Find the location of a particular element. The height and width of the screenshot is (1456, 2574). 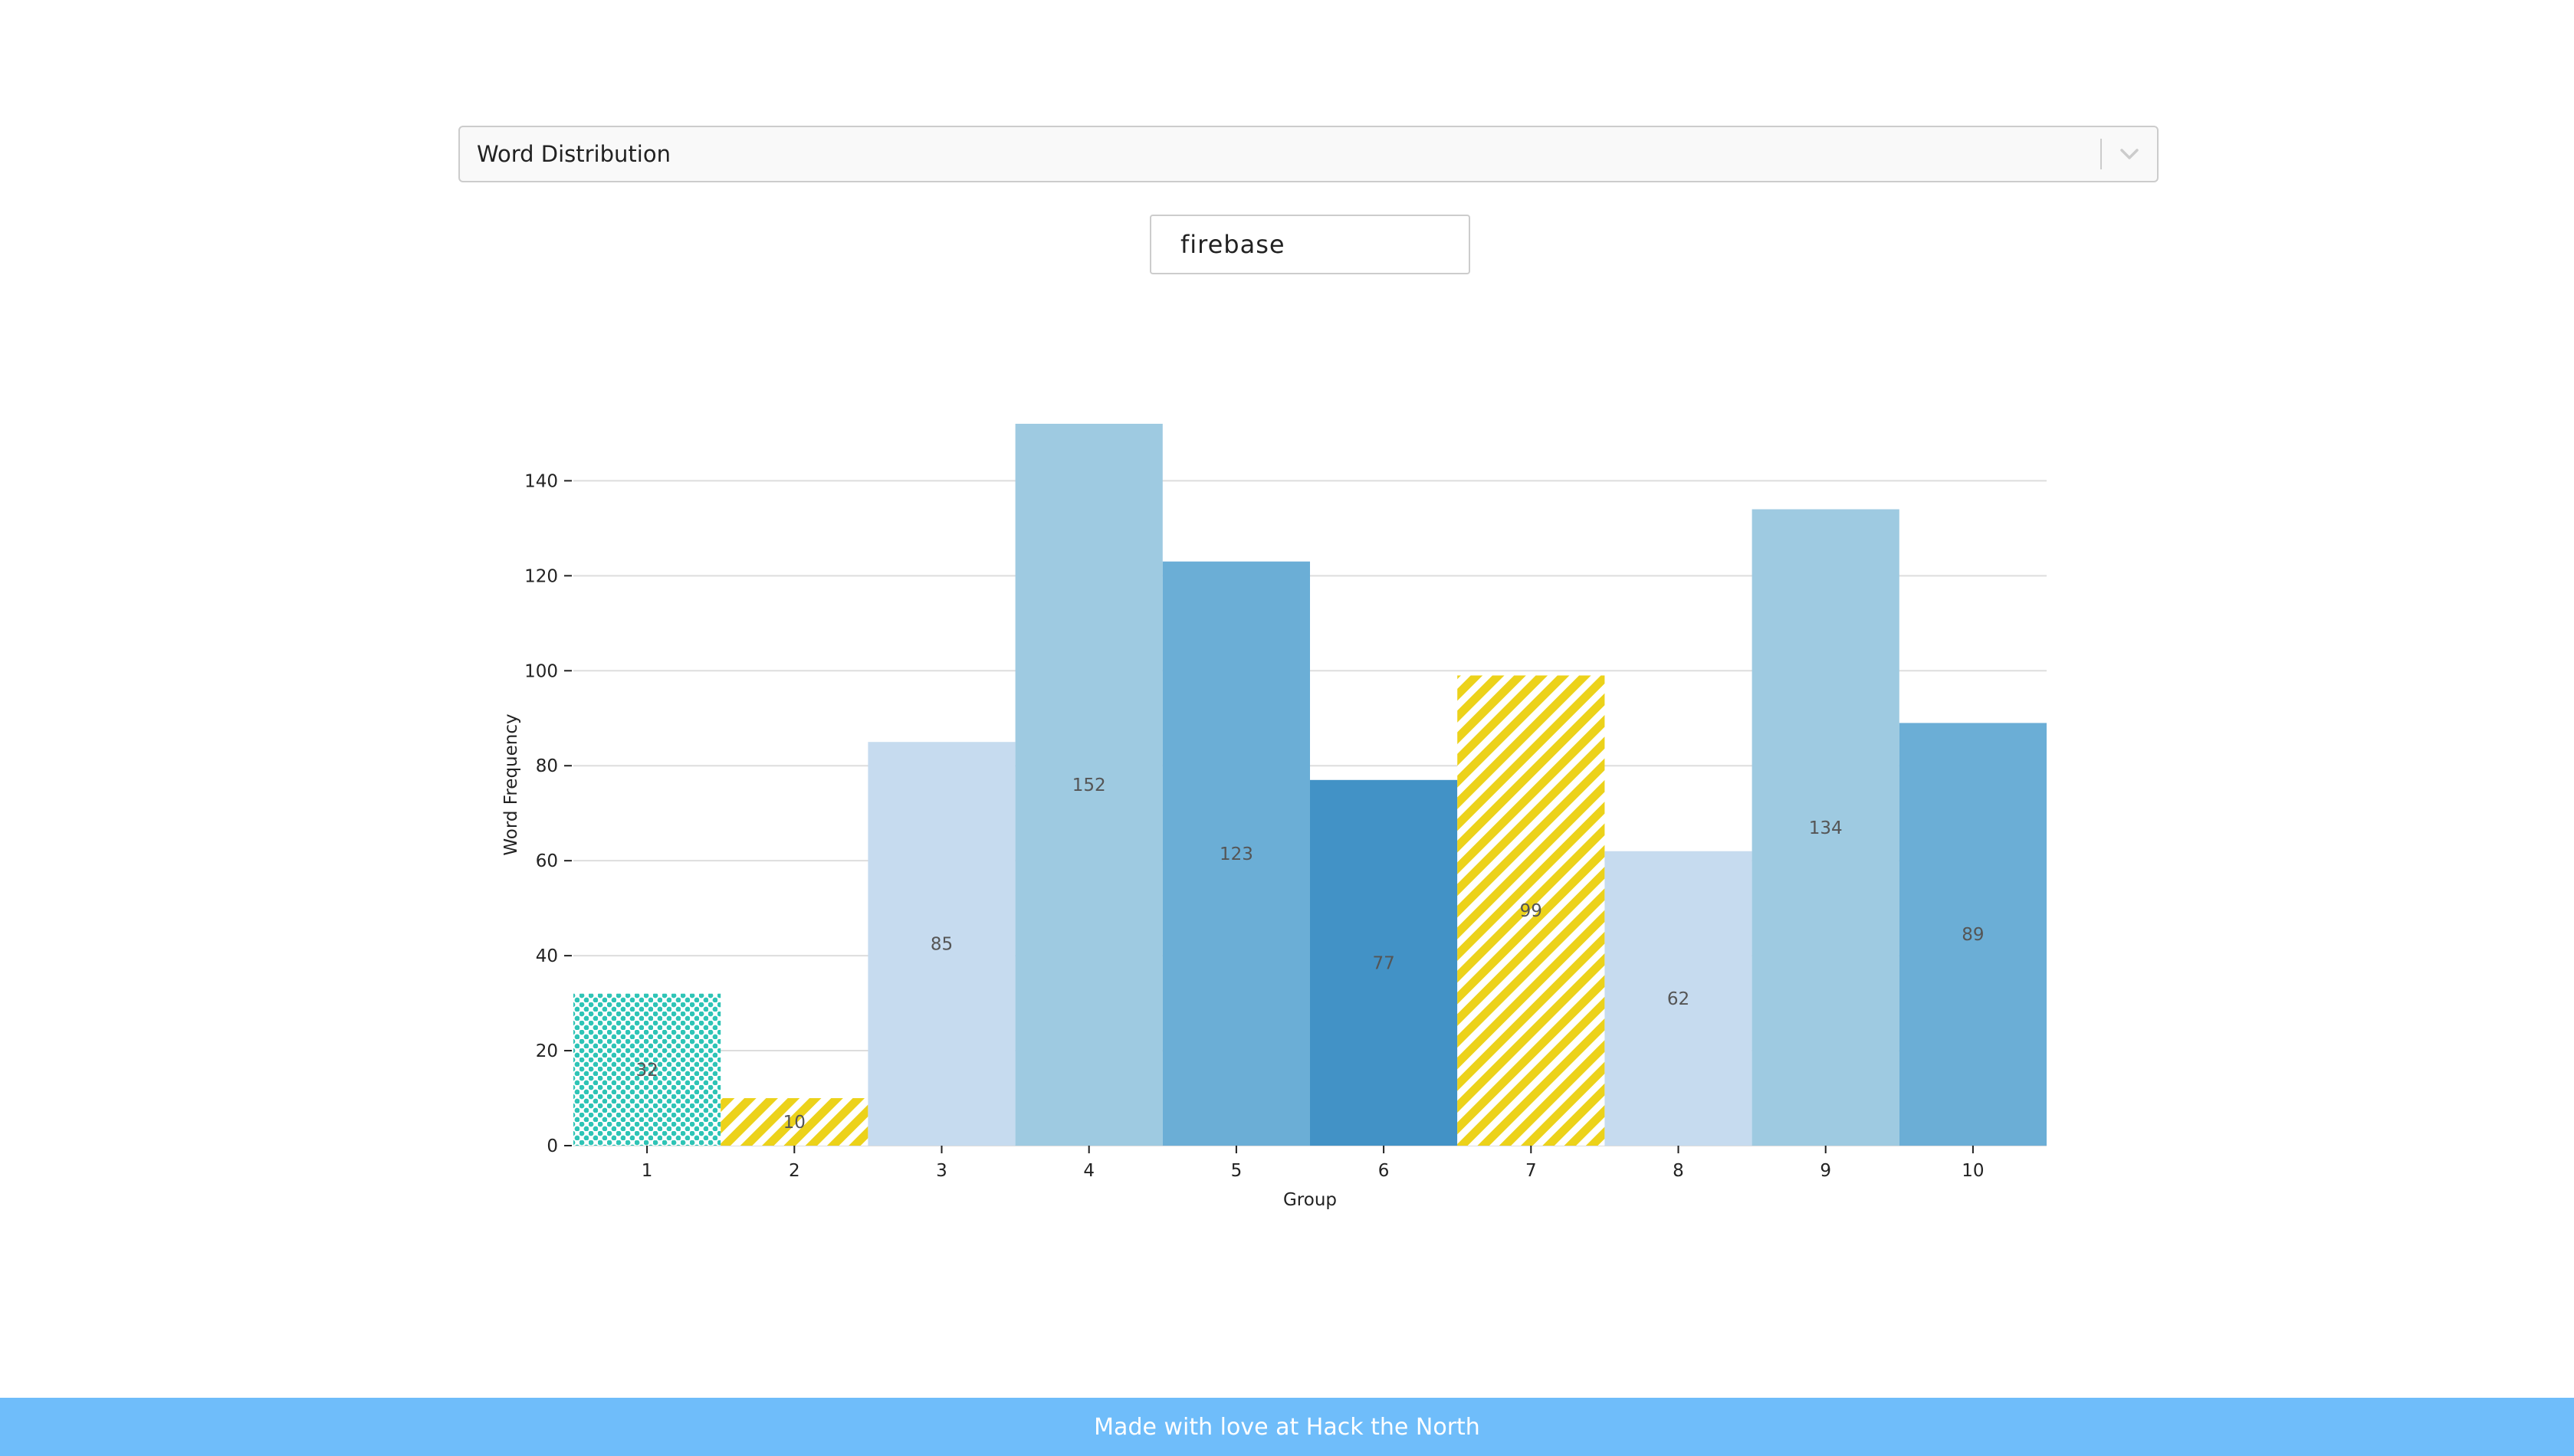

y-tick-label: 60 is located at coordinates (547, 861).